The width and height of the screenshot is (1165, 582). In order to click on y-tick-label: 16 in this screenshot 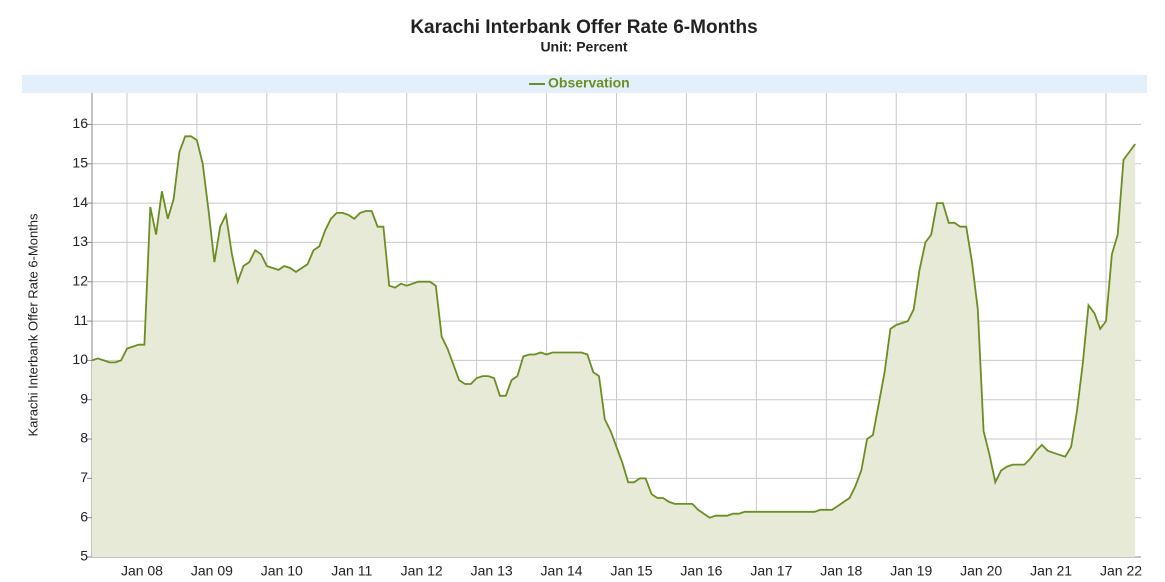, I will do `click(80, 123)`.